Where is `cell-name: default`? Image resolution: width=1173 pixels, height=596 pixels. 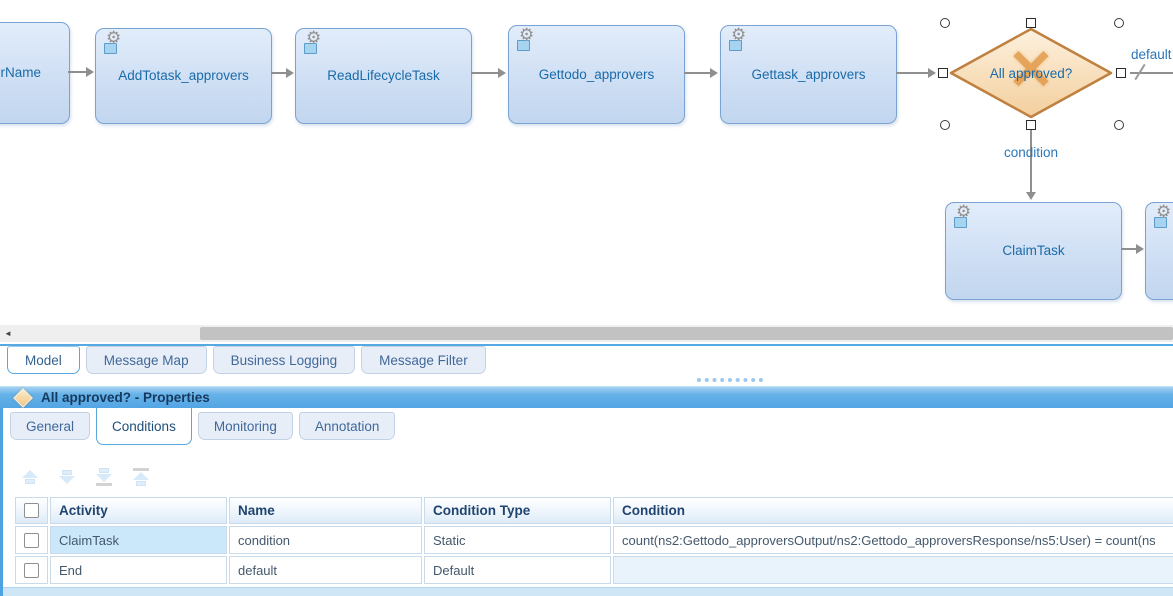
cell-name: default is located at coordinates (325, 570).